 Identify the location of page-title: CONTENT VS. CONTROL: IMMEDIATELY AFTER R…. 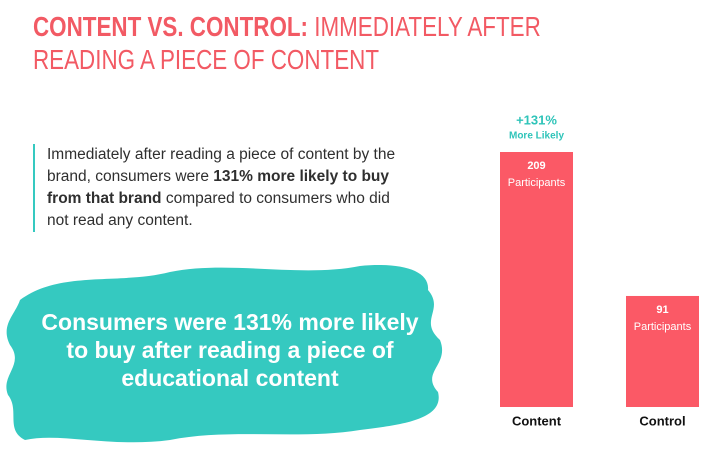
(329, 43).